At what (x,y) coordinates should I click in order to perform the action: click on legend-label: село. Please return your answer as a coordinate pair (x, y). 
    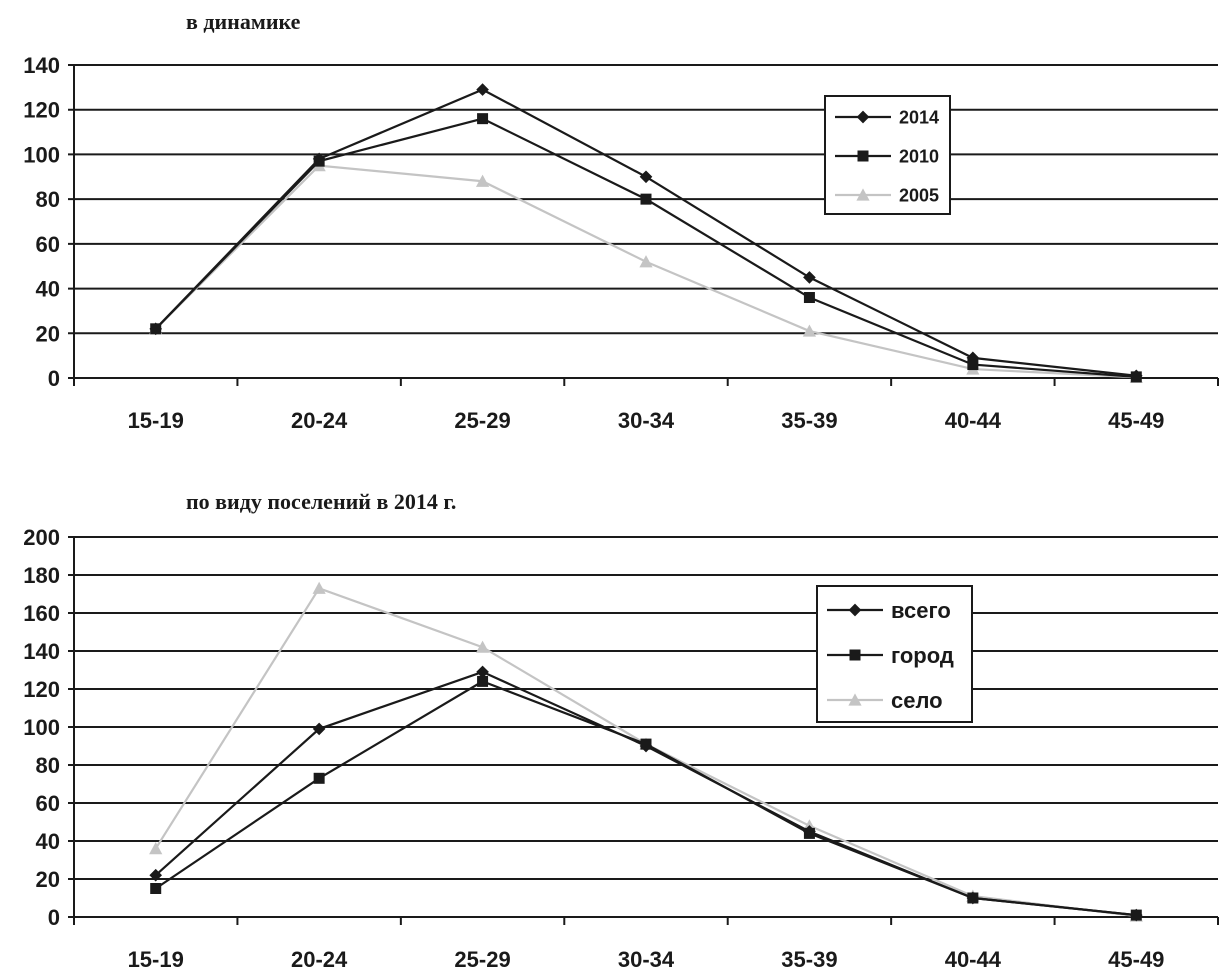
    Looking at the image, I should click on (917, 700).